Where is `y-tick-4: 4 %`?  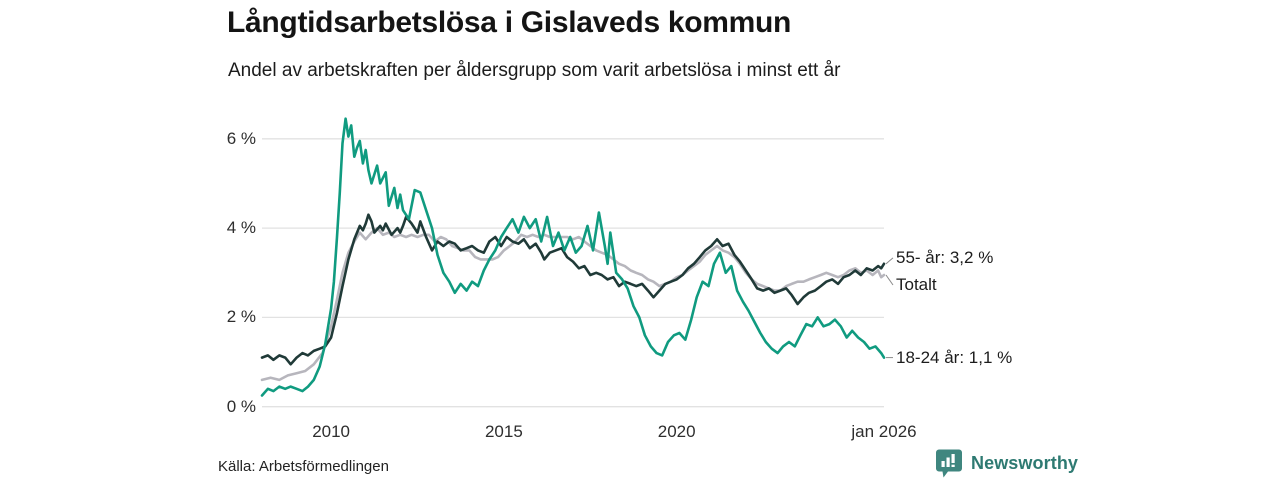
y-tick-4: 4 % is located at coordinates (241, 228).